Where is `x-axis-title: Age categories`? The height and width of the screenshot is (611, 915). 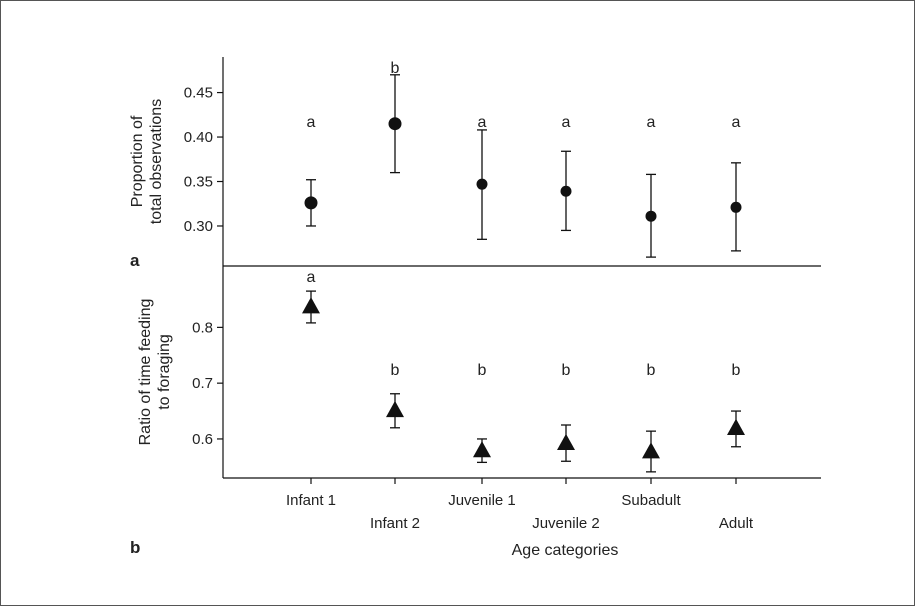 x-axis-title: Age categories is located at coordinates (565, 550).